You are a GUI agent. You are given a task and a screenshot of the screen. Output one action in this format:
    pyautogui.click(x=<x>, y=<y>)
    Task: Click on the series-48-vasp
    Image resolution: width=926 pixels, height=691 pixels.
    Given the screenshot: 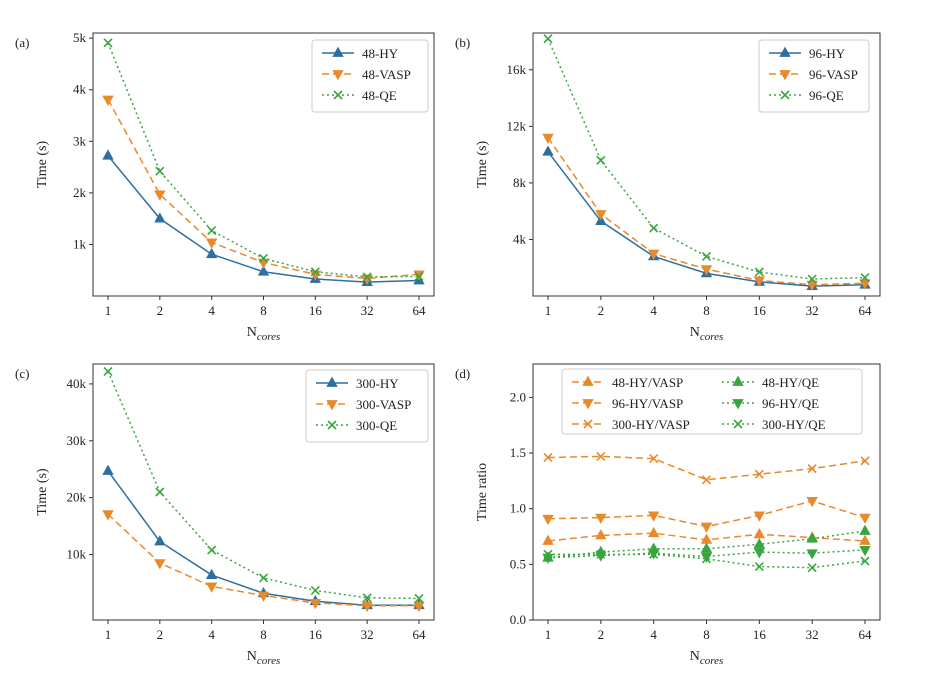 What is the action you would take?
    pyautogui.click(x=263, y=190)
    